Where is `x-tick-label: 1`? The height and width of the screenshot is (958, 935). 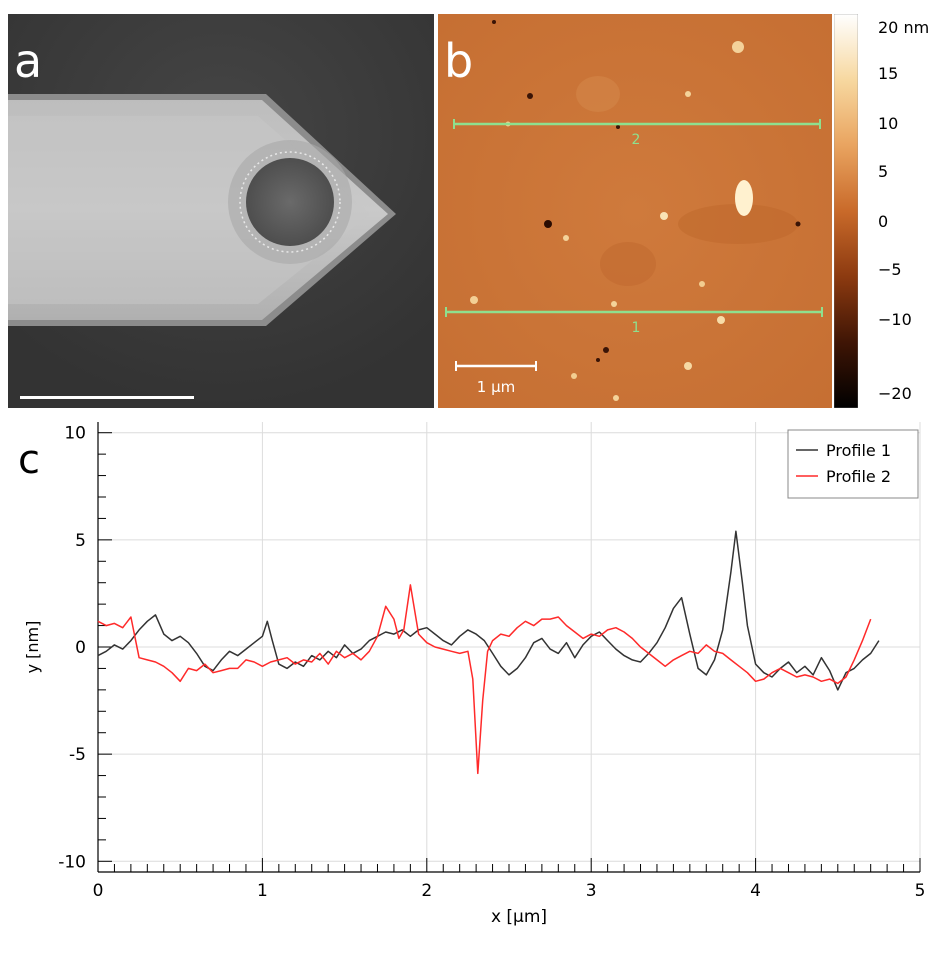 x-tick-label: 1 is located at coordinates (262, 891).